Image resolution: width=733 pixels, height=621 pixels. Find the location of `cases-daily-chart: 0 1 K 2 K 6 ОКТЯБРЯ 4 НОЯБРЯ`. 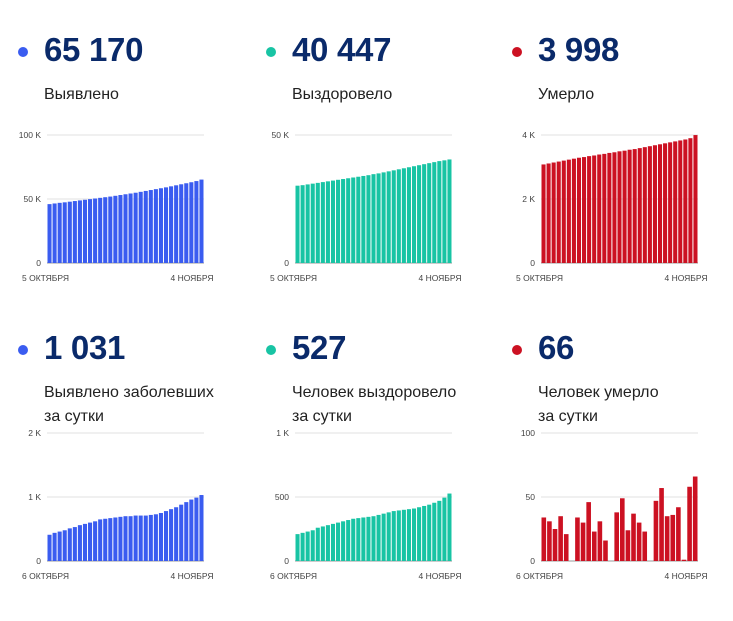

cases-daily-chart: 0 1 K 2 K 6 ОКТЯБРЯ 4 НОЯБРЯ is located at coordinates (118, 504).